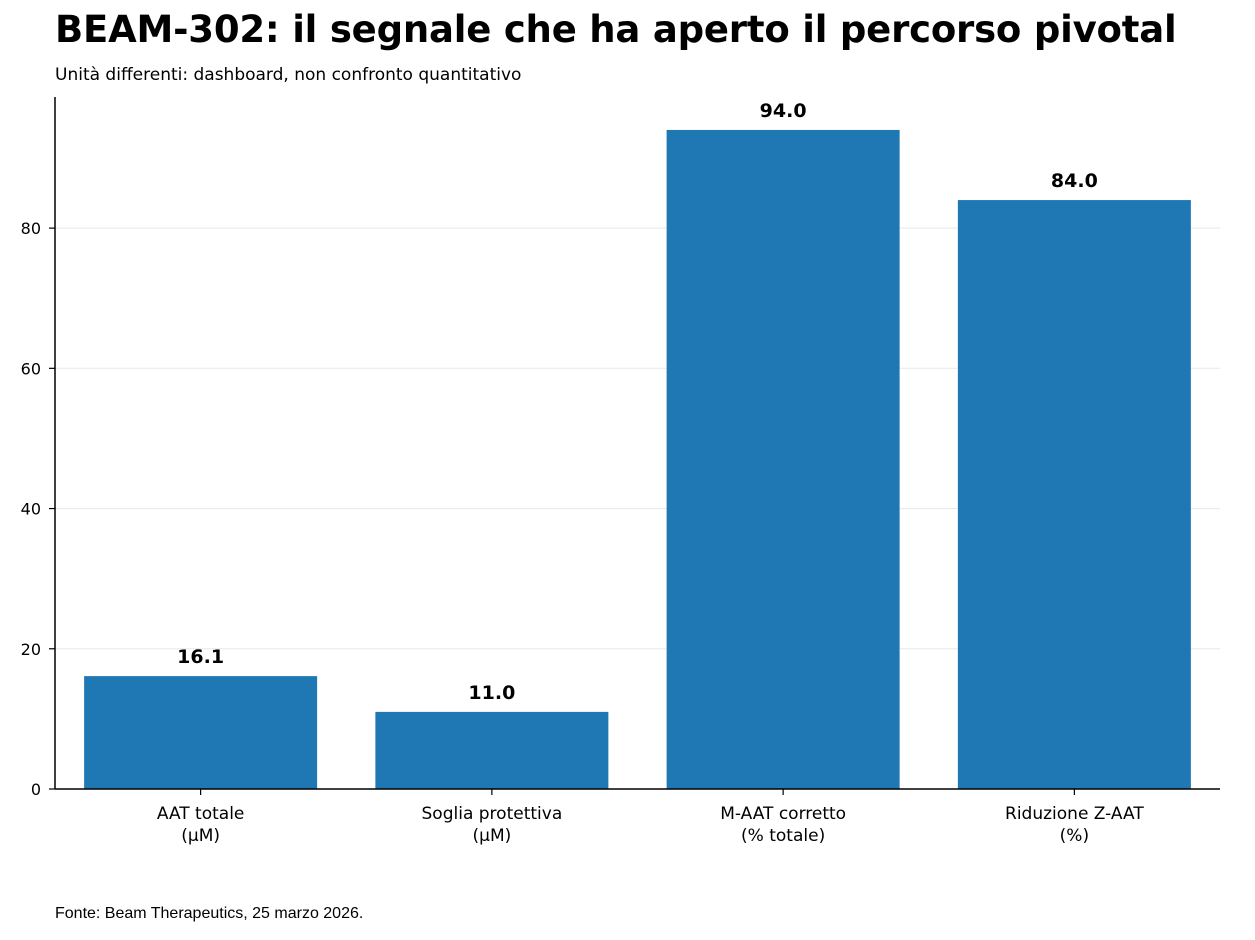 The width and height of the screenshot is (1255, 940). What do you see at coordinates (491, 693) in the screenshot?
I see `bar-value-label: 11.0` at bounding box center [491, 693].